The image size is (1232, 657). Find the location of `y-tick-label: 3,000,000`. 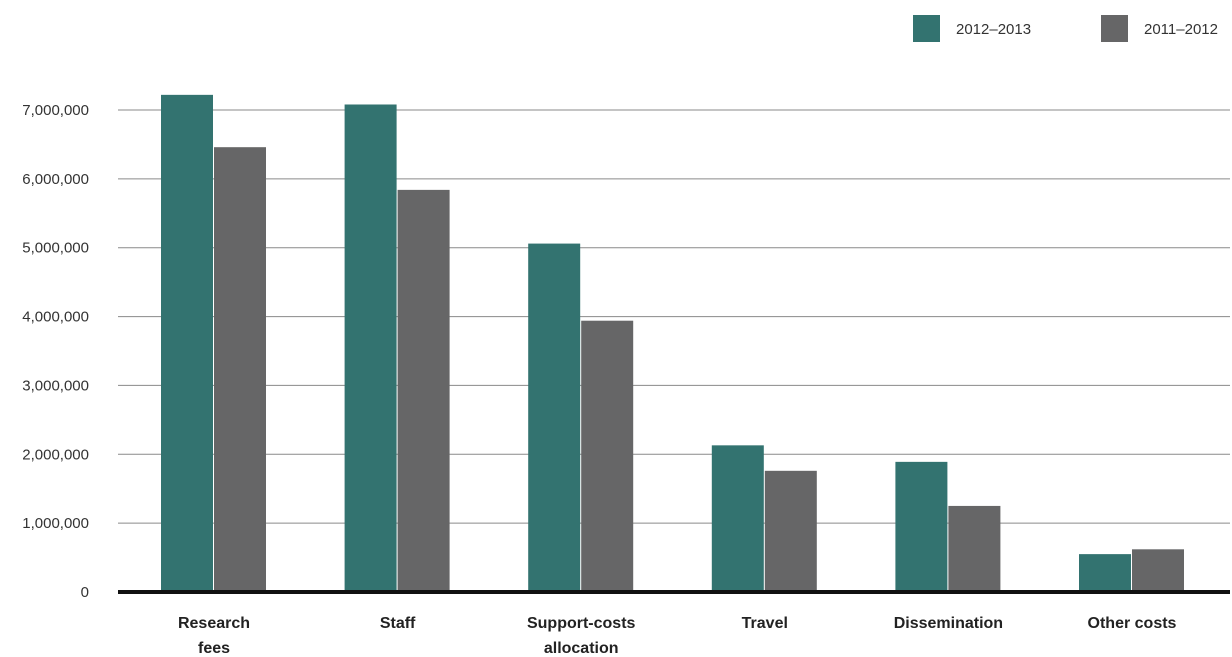

y-tick-label: 3,000,000 is located at coordinates (55, 385).